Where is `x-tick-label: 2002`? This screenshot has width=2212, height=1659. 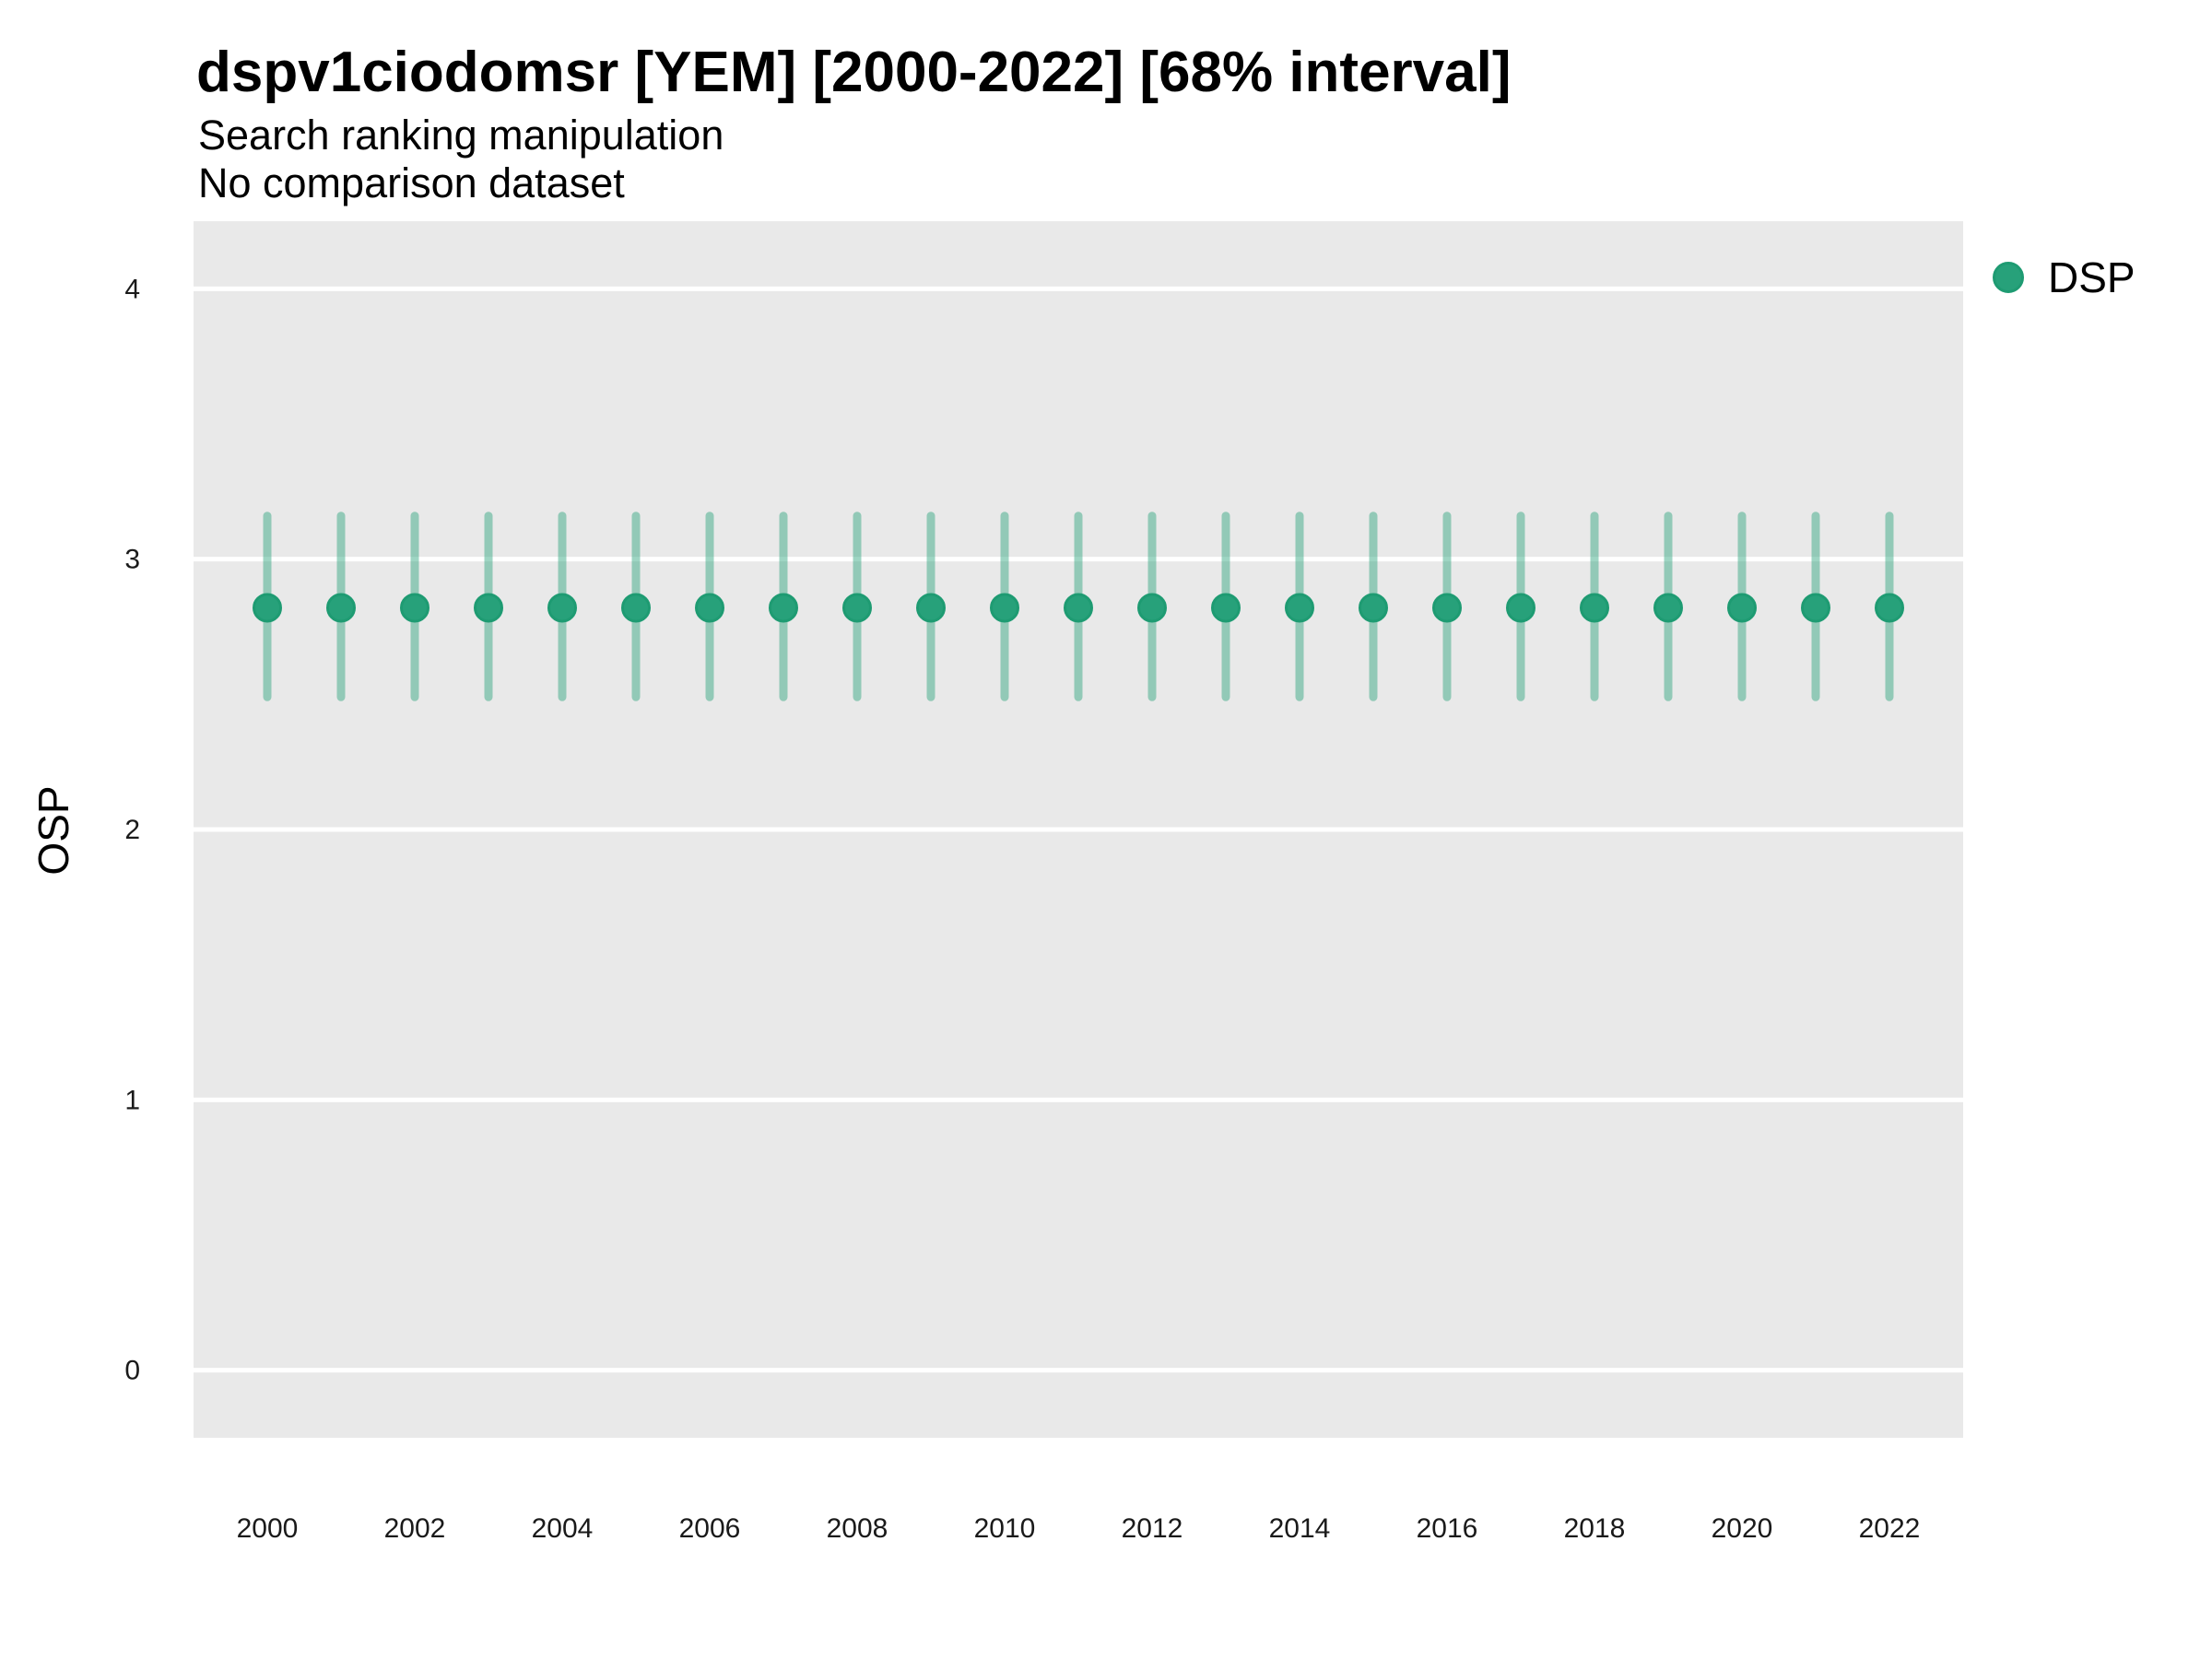
x-tick-label: 2002 is located at coordinates (415, 1528).